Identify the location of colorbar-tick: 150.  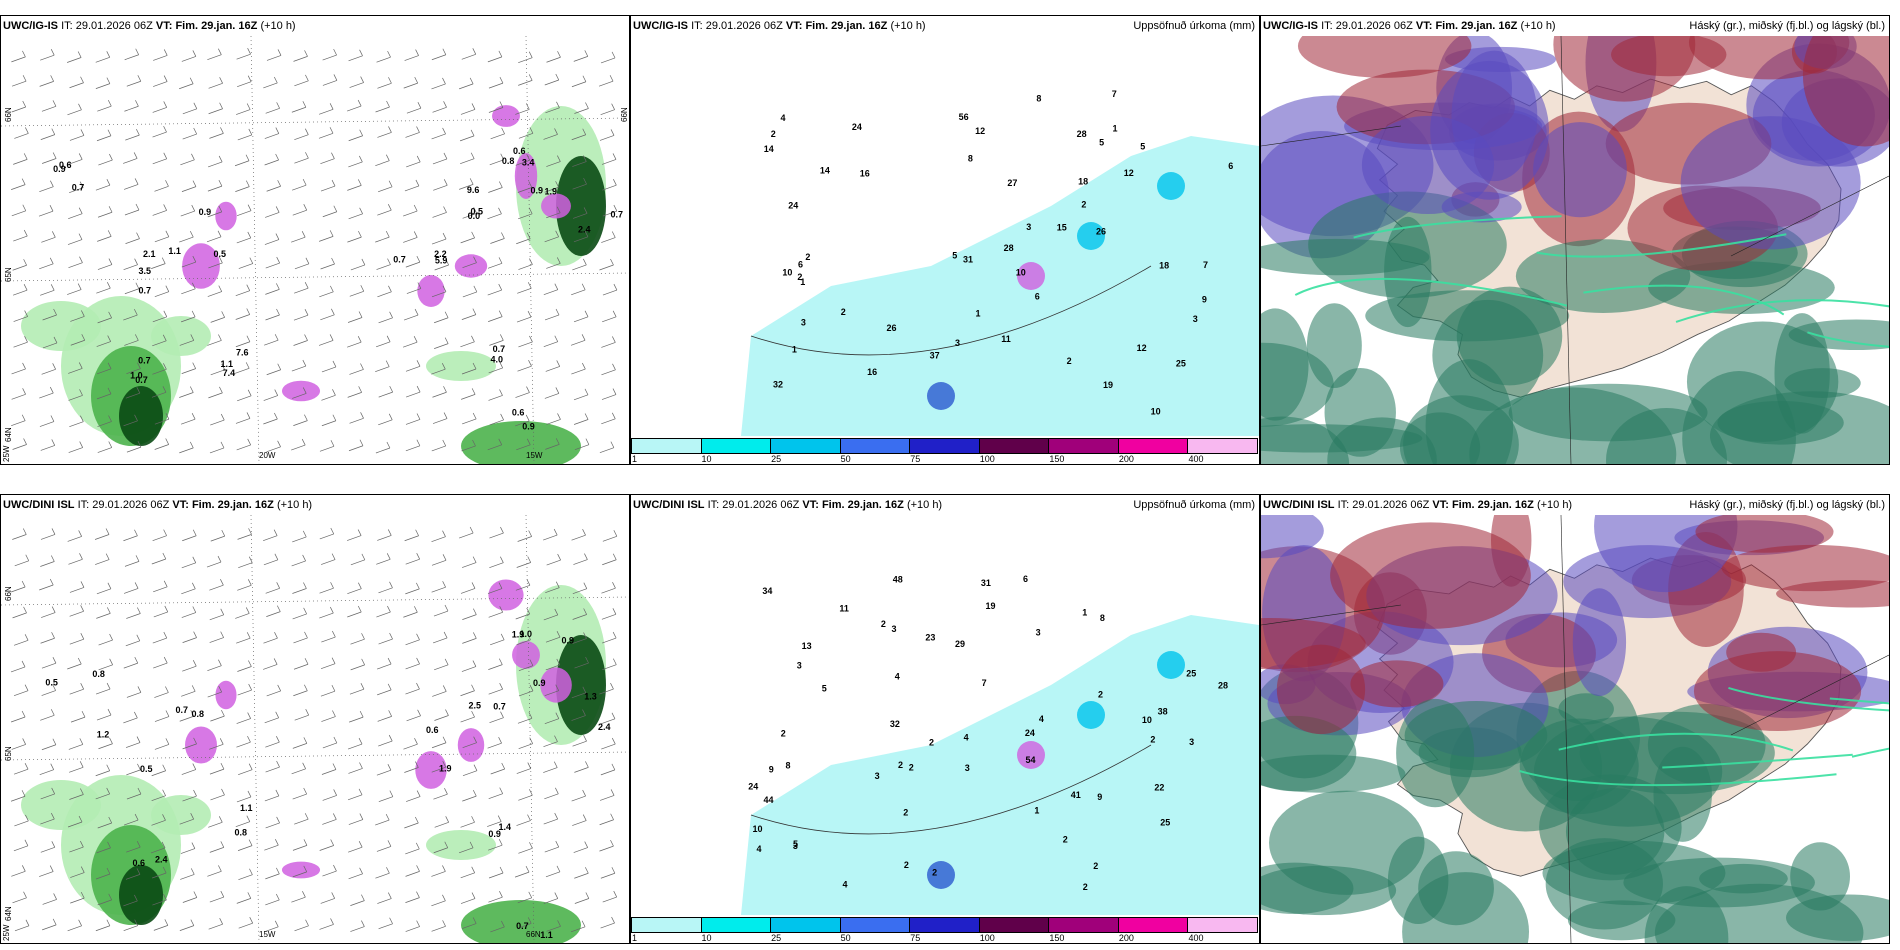
(1057, 938).